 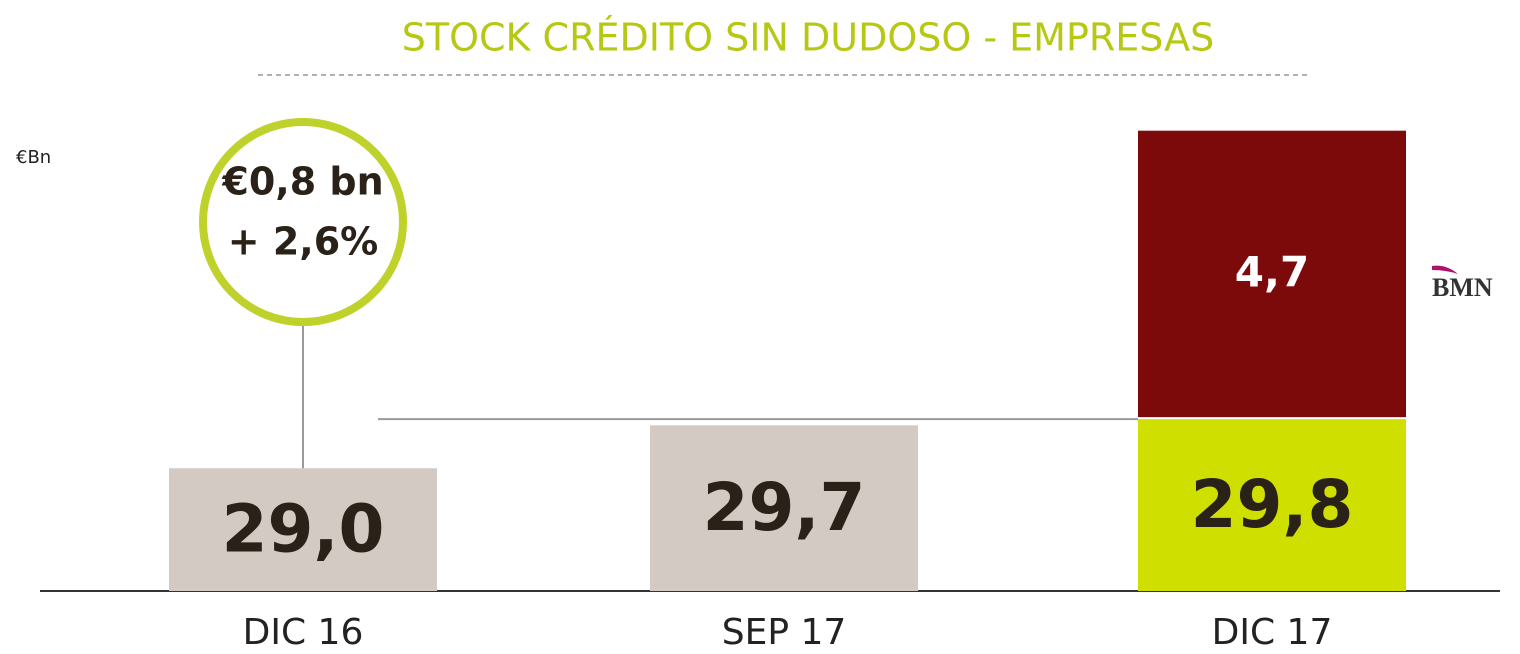 What do you see at coordinates (302, 182) in the screenshot?
I see `annotation: €0,8 bn` at bounding box center [302, 182].